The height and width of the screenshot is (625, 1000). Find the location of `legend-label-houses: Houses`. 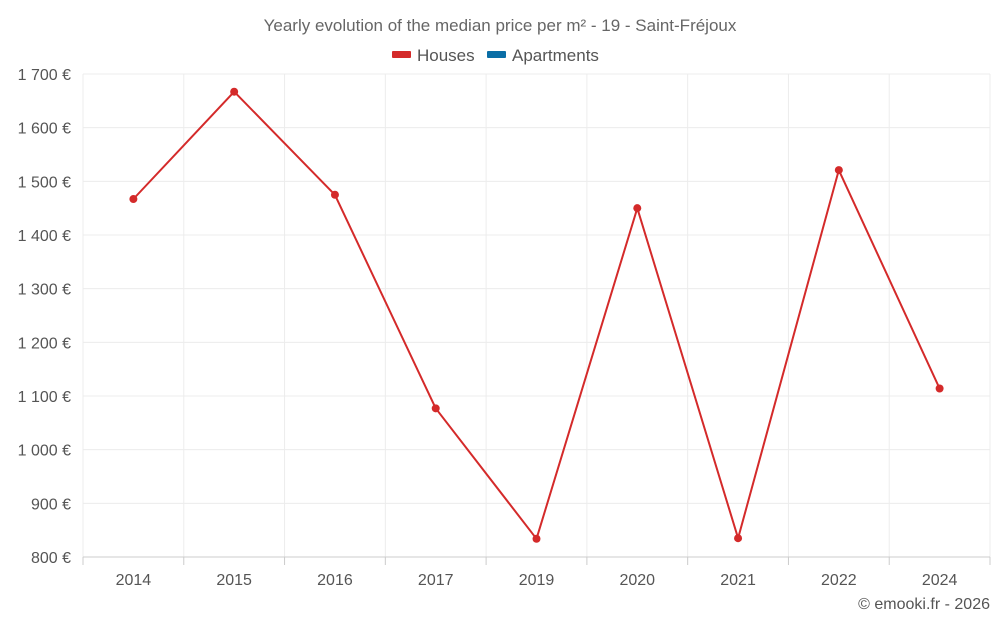

legend-label-houses: Houses is located at coordinates (446, 55).